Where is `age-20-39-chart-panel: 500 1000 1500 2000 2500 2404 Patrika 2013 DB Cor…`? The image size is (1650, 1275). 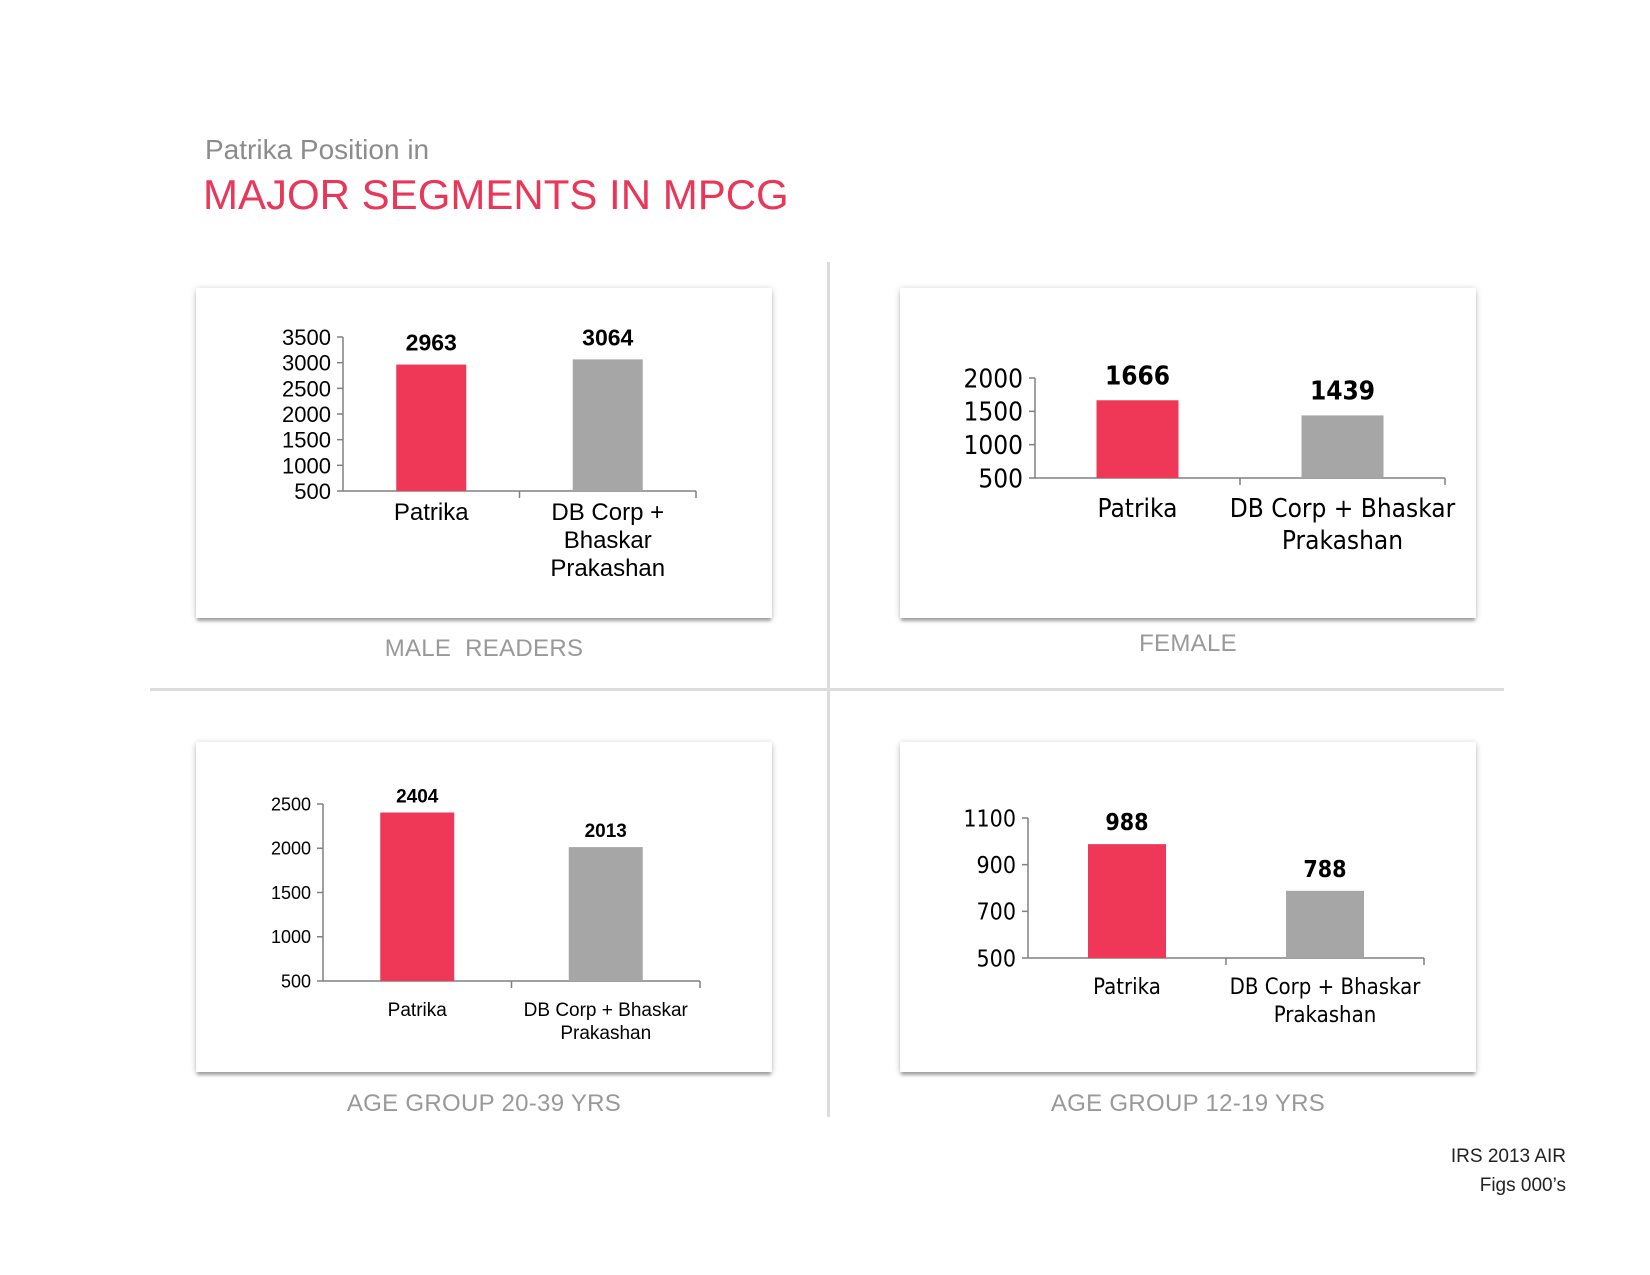 age-20-39-chart-panel: 500 1000 1500 2000 2500 2404 Patrika 2013 DB Cor… is located at coordinates (484, 907).